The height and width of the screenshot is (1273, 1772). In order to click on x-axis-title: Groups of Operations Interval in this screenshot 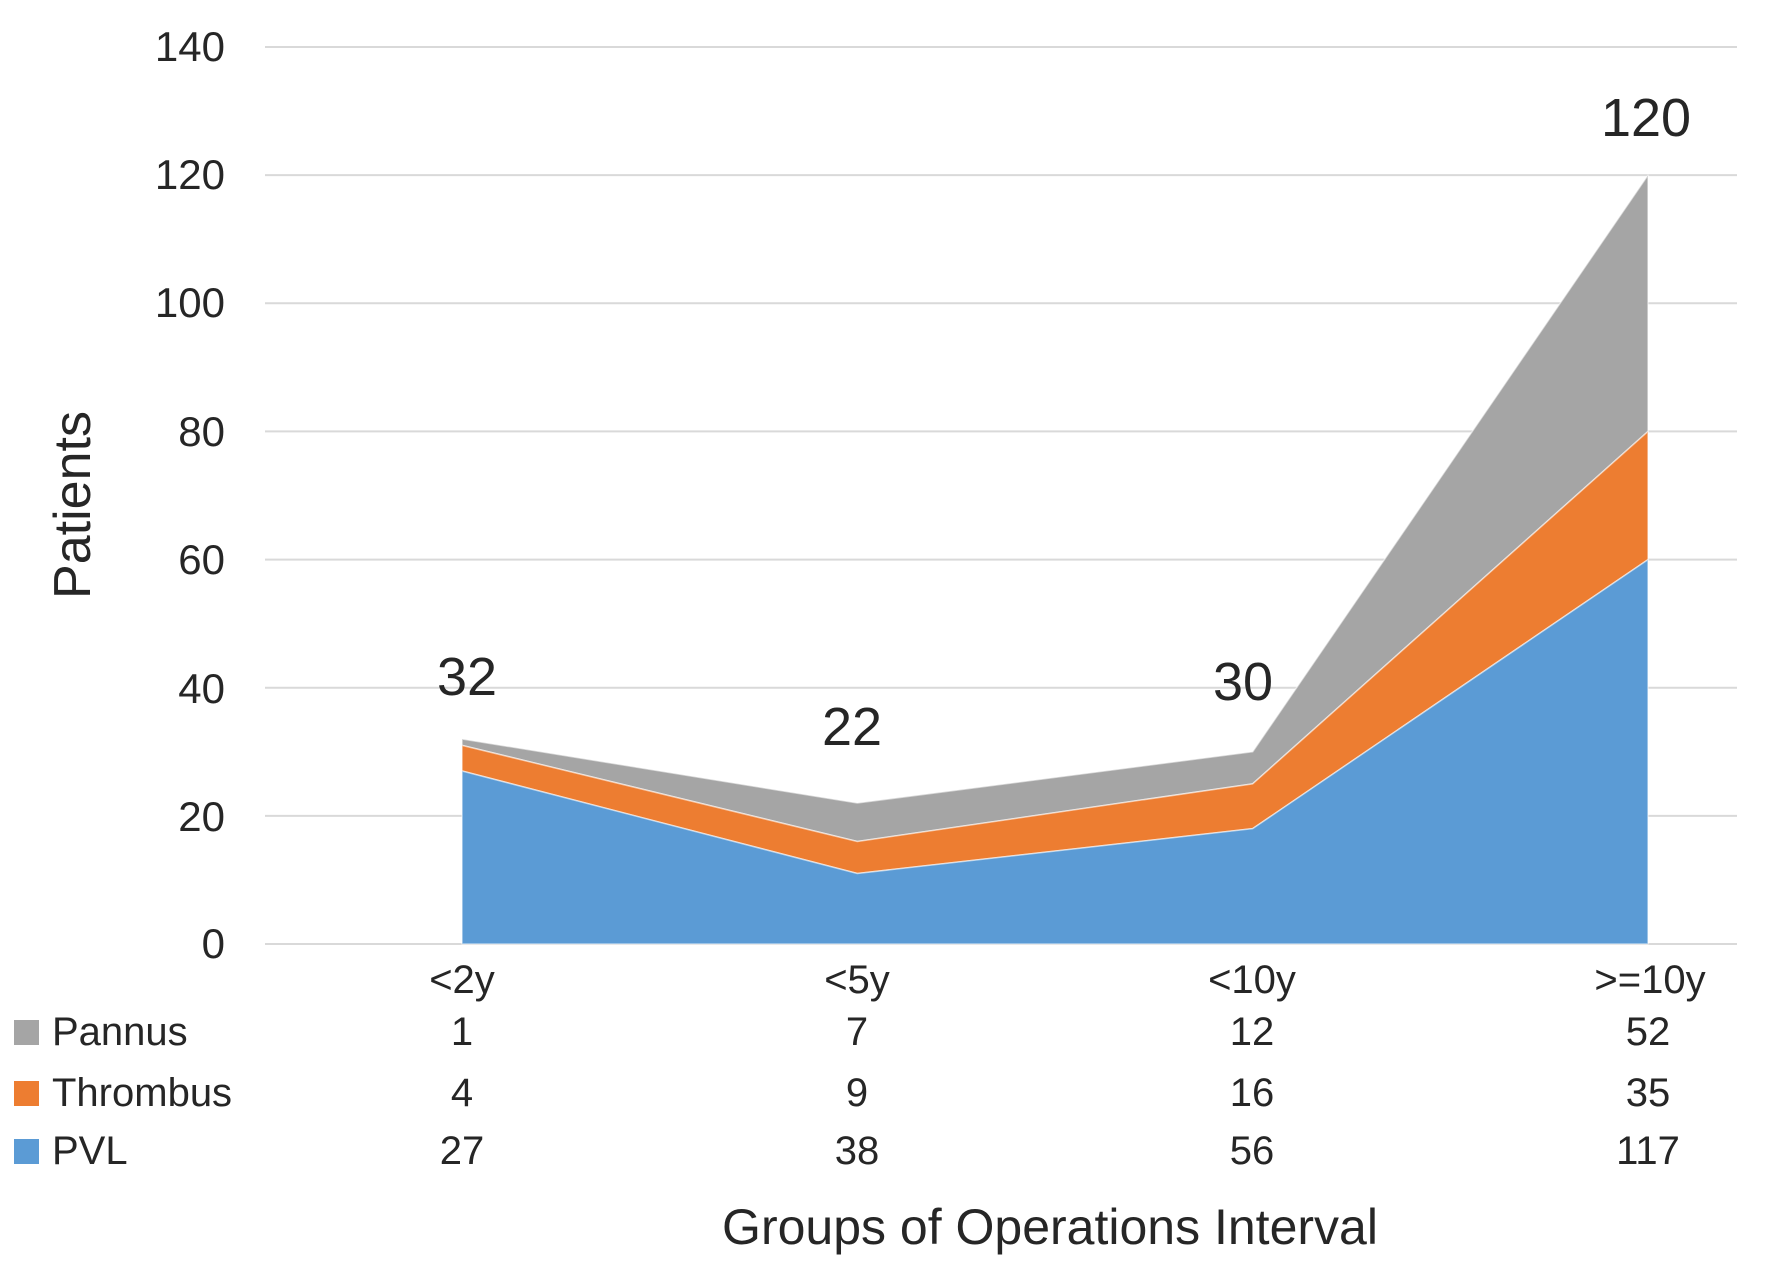, I will do `click(1050, 1227)`.